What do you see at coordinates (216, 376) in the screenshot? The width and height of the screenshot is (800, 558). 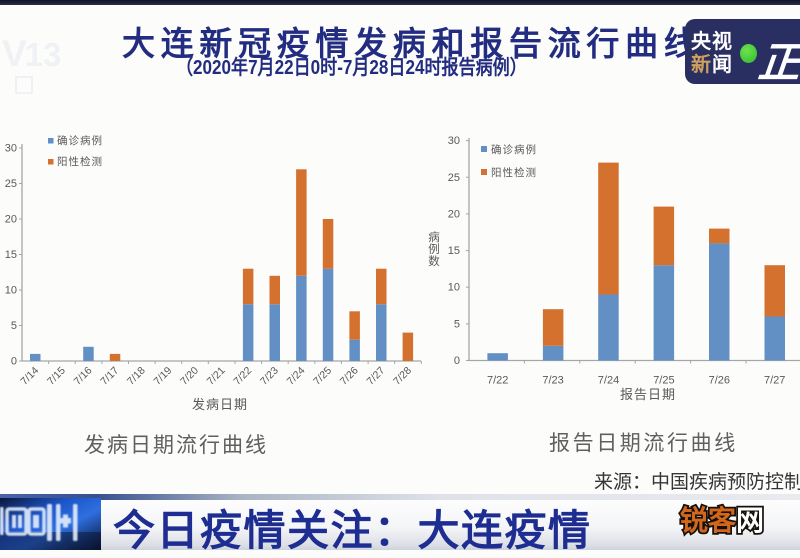 I see `svg-text: 7/21` at bounding box center [216, 376].